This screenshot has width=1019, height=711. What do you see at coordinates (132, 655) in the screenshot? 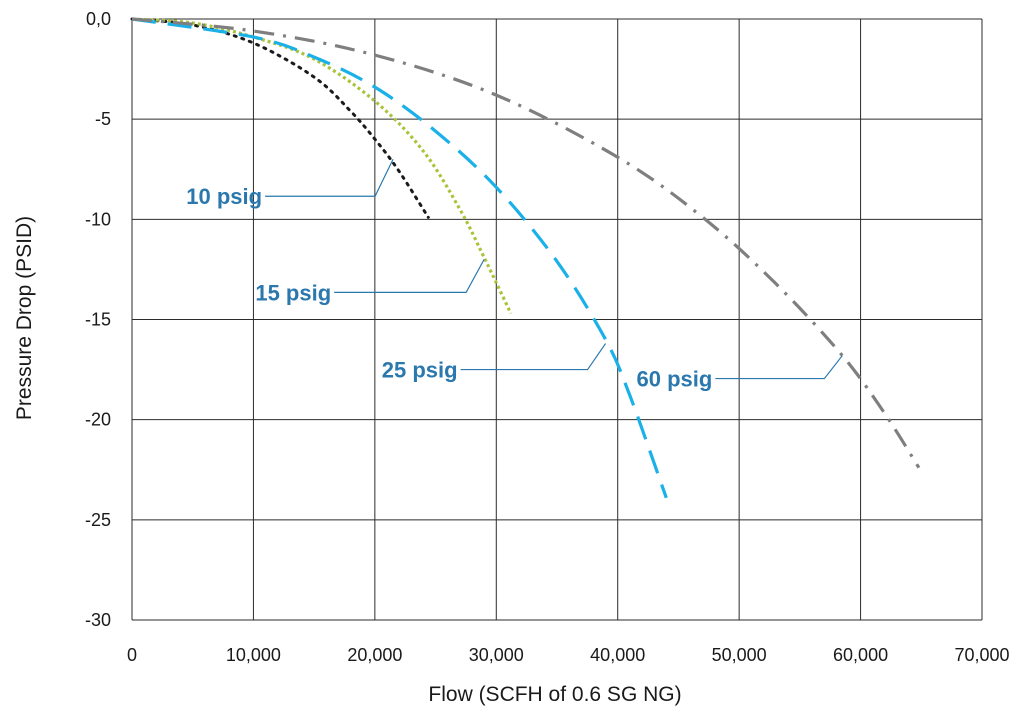
I see `x-tick-label: 0` at bounding box center [132, 655].